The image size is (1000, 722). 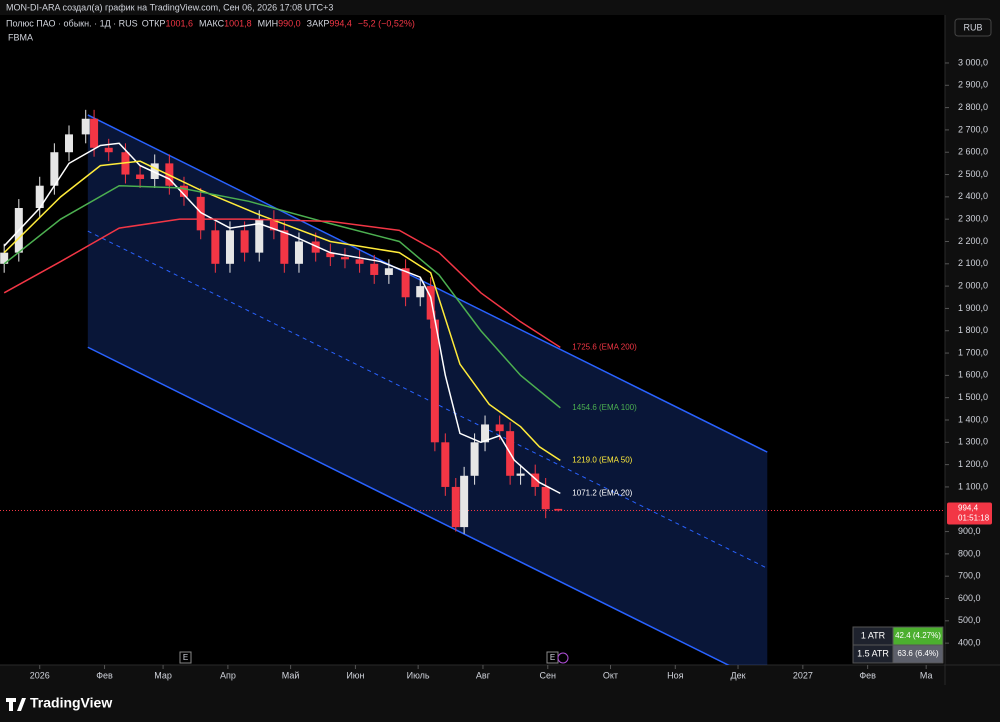 I want to click on y-tick-label: 1 800,0, so click(x=973, y=330).